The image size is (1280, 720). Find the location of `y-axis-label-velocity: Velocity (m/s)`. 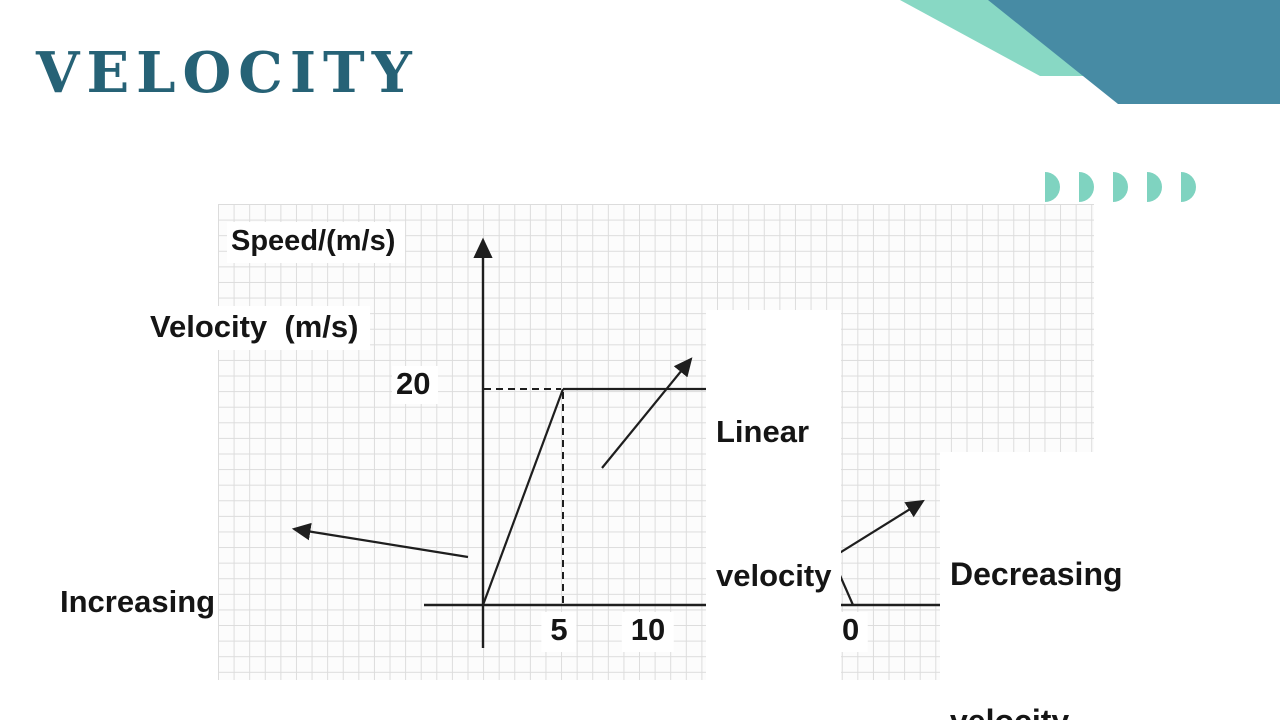

y-axis-label-velocity: Velocity (m/s) is located at coordinates (258, 328).